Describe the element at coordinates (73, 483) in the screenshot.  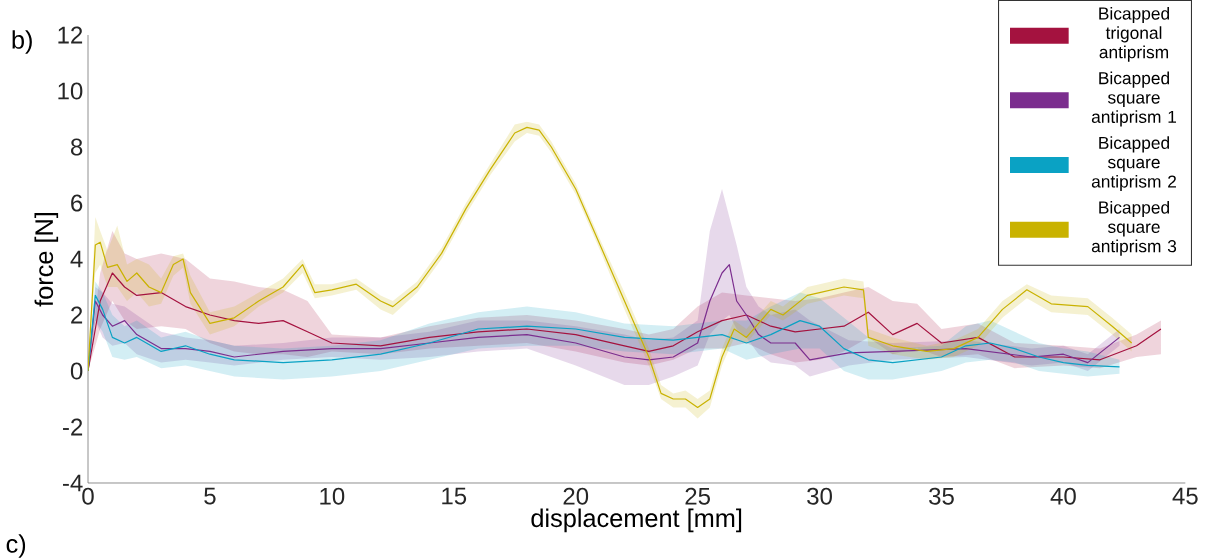
I see `y-tick-label: -4` at that location.